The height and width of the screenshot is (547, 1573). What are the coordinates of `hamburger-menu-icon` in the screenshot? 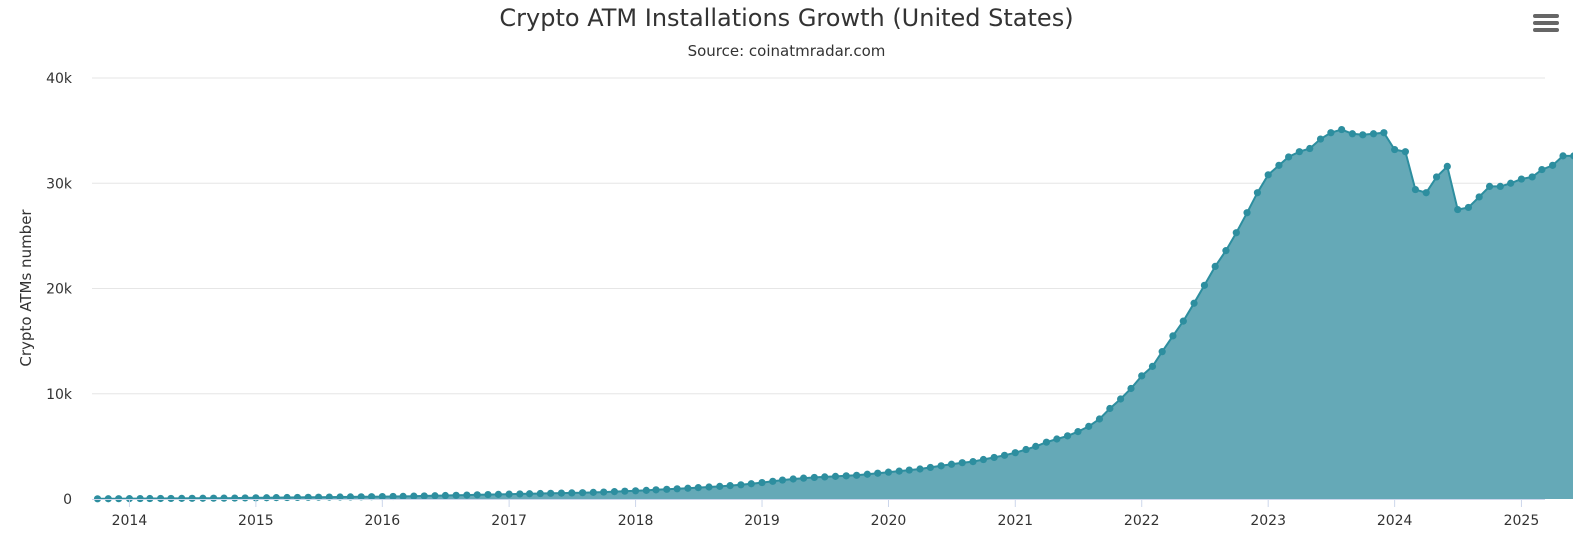 It's located at (1546, 25).